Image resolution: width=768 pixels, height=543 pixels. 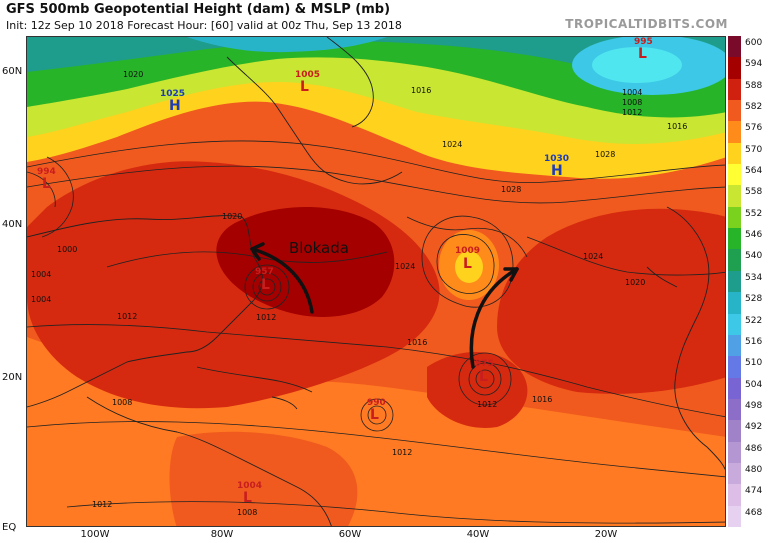 What do you see at coordinates (376, 403) in the screenshot?
I see `system-value: 990` at bounding box center [376, 403].